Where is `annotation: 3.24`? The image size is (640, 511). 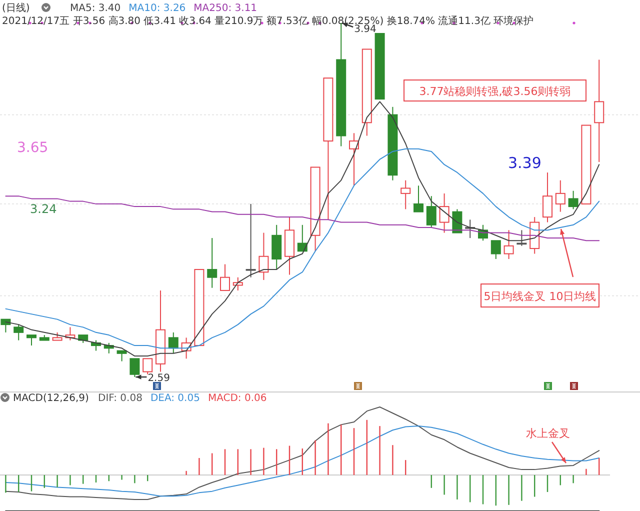 annotation: 3.24 is located at coordinates (43, 209).